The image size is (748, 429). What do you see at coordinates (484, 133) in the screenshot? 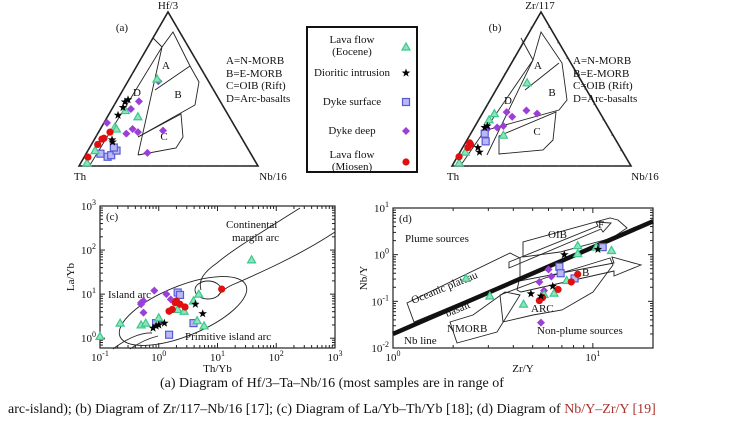
I see `point-dyke_surface` at bounding box center [484, 133].